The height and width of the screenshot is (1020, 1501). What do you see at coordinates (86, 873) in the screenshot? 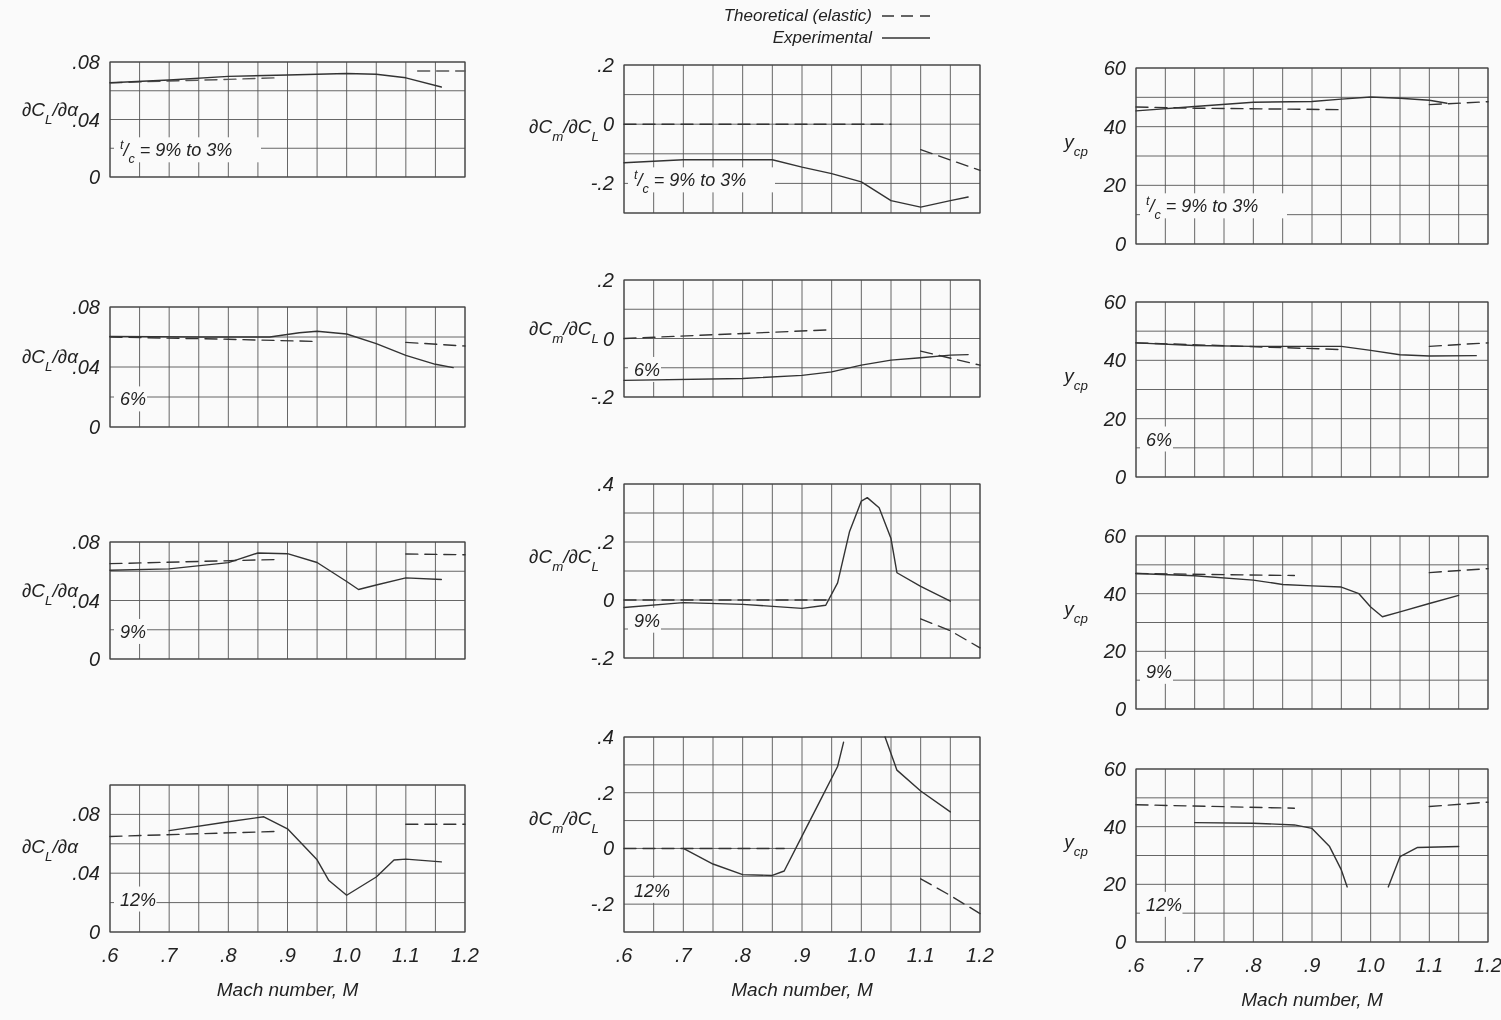
I see `y-tick-label: .04` at bounding box center [86, 873].